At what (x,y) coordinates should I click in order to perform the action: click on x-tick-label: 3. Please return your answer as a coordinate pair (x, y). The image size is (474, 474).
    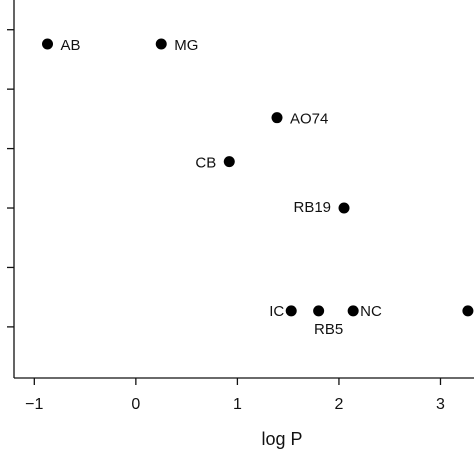
    Looking at the image, I should click on (440, 404).